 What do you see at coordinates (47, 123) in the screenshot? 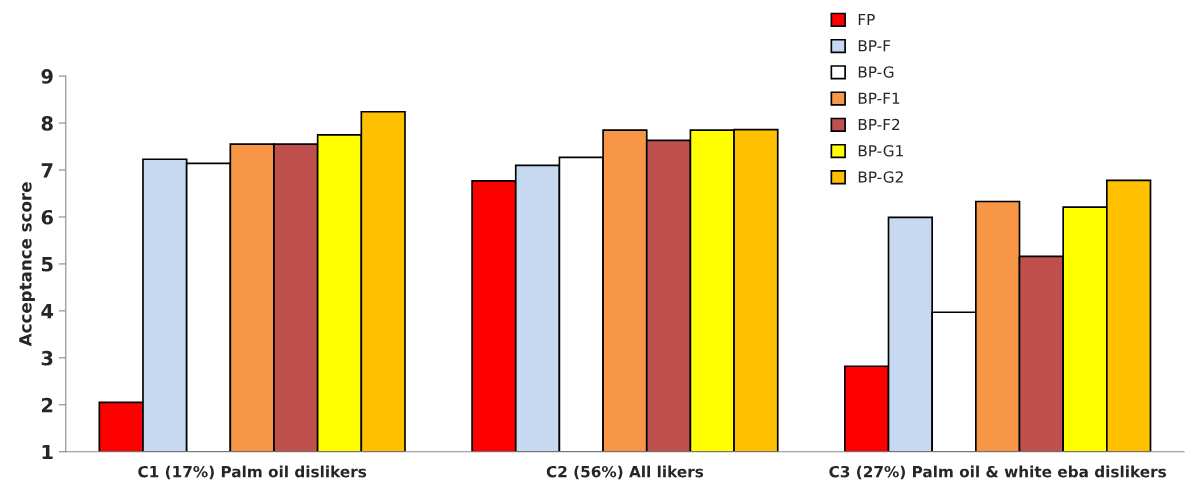
I see `y-tick-label: 8` at bounding box center [47, 123].